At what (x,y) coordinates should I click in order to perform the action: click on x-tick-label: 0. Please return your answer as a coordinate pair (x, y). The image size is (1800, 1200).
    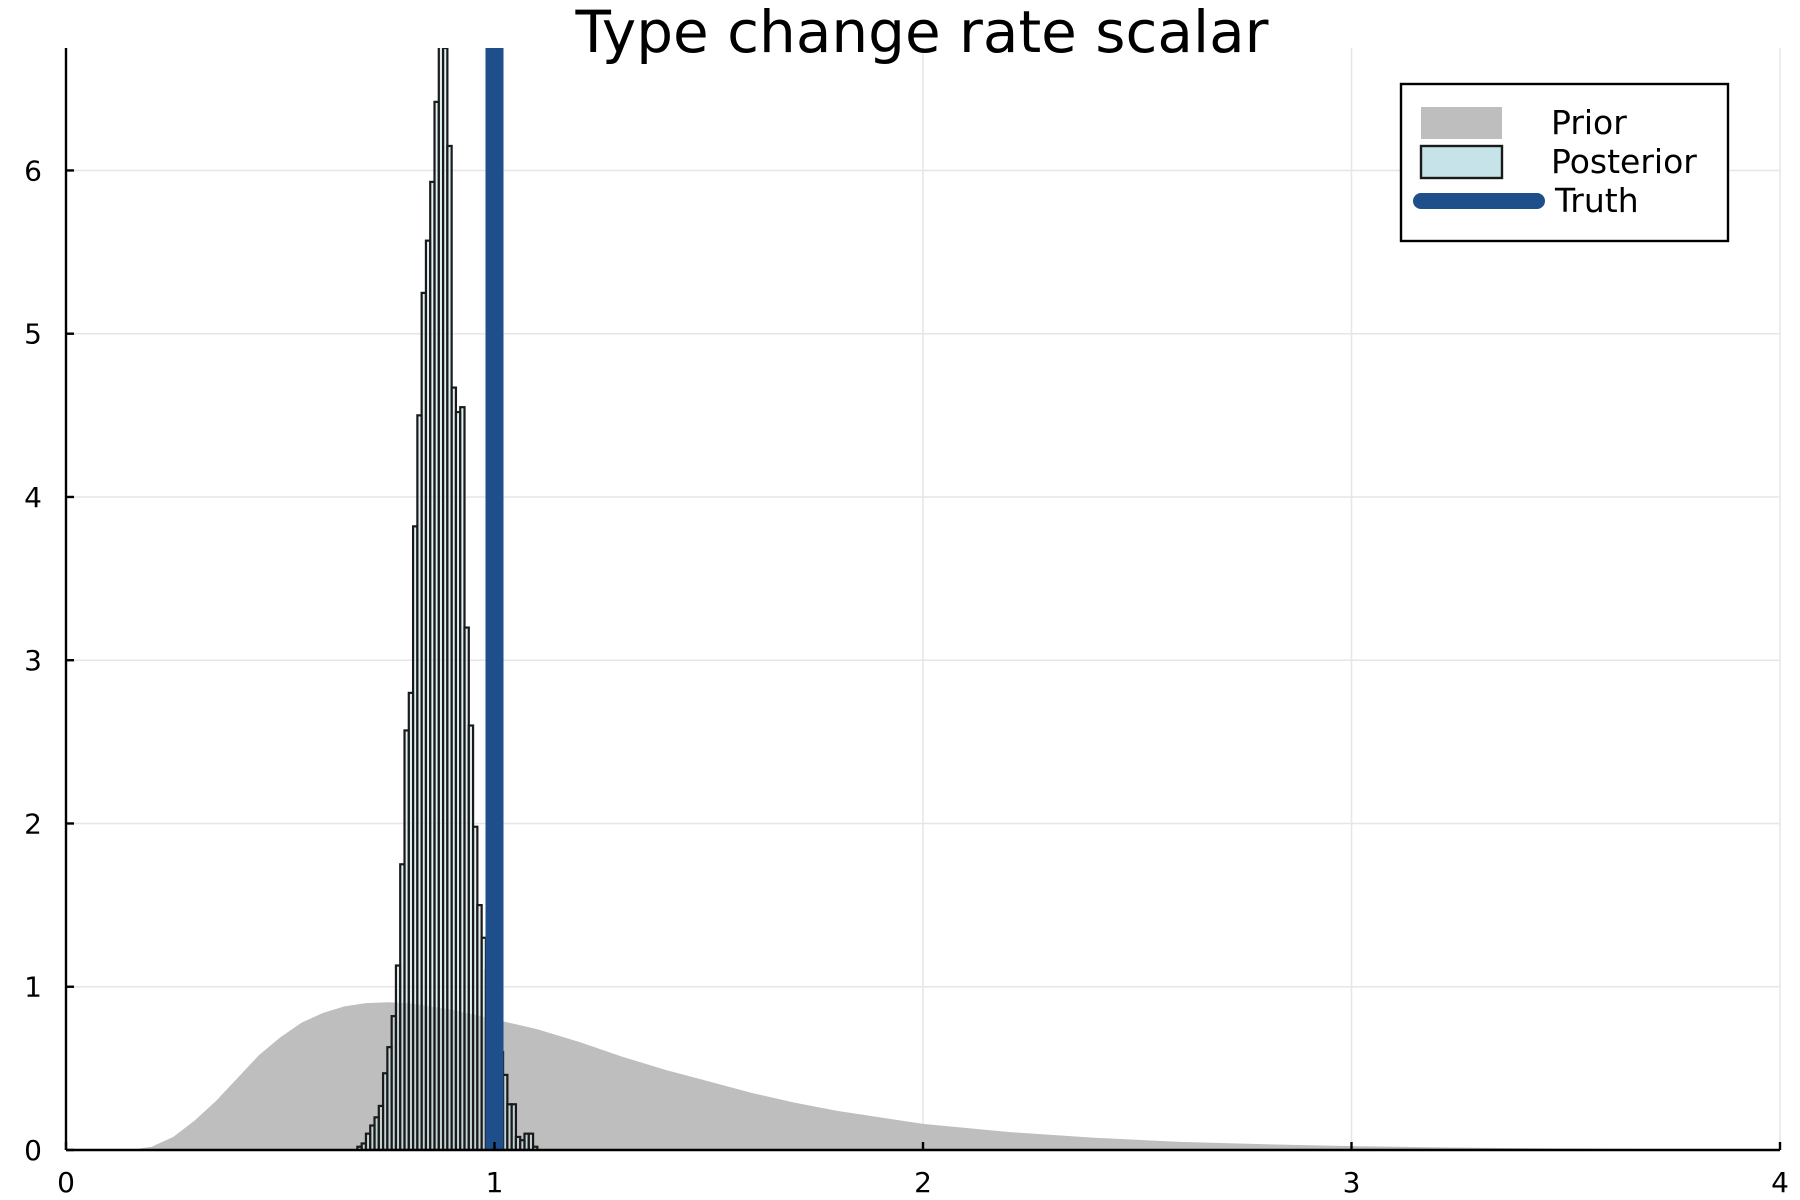
    Looking at the image, I should click on (66, 1182).